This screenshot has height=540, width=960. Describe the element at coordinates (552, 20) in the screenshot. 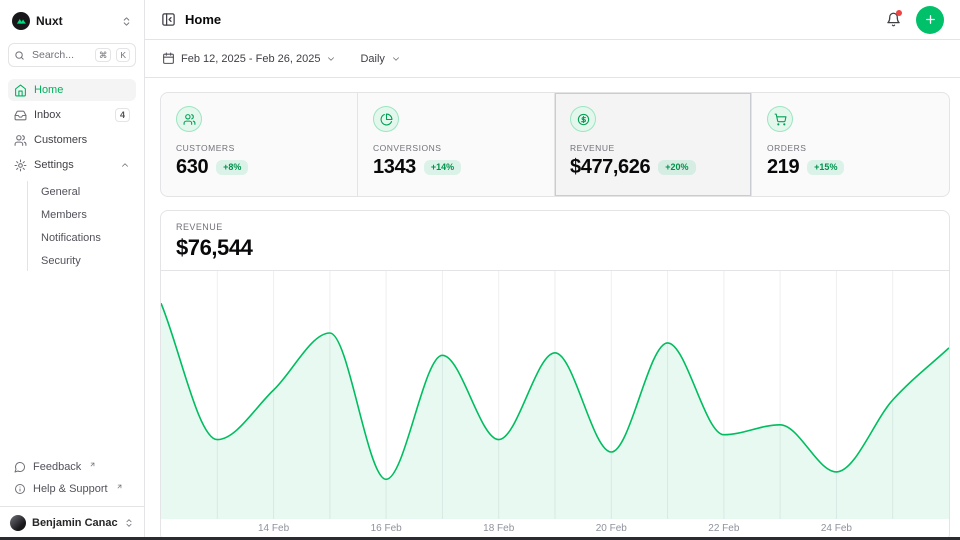

I see `topbar: Home` at that location.